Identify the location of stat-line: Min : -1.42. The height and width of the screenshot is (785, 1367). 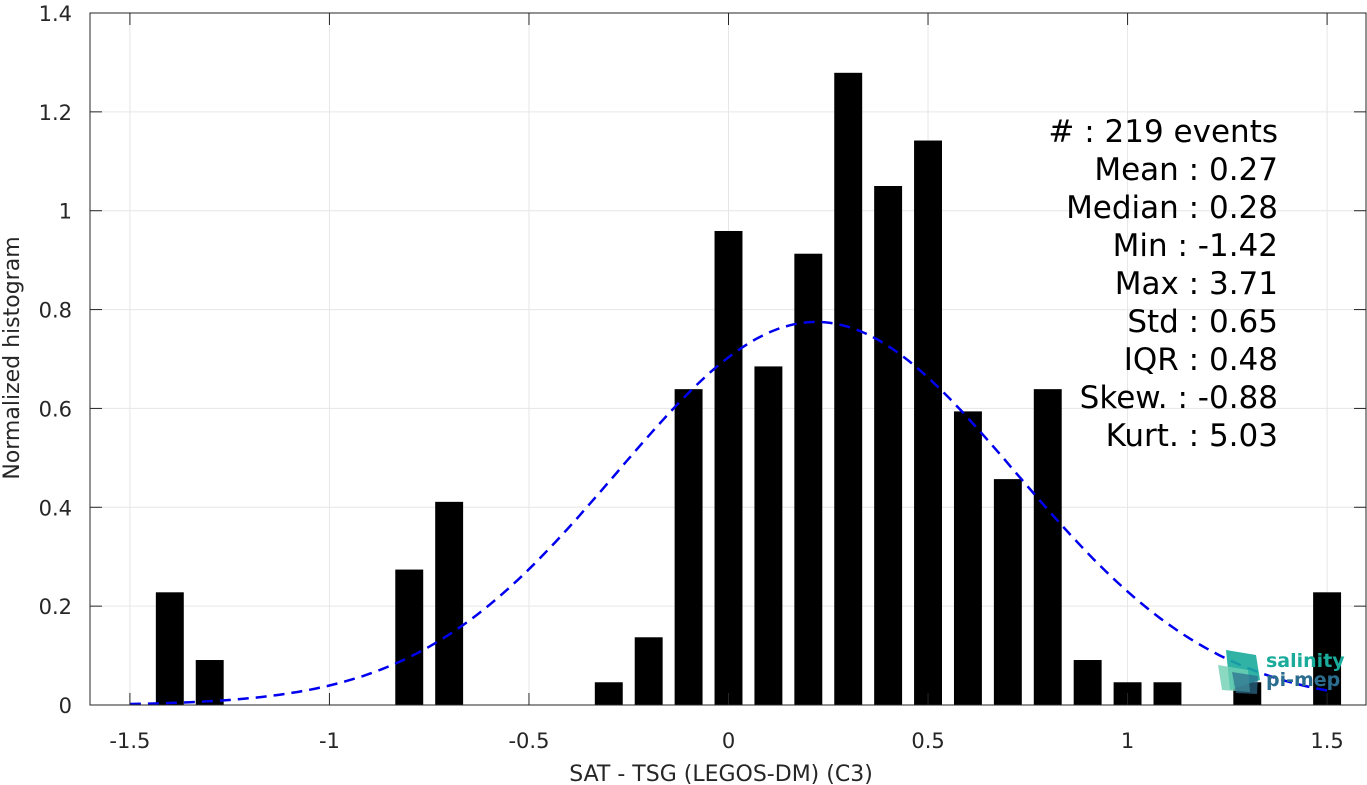
(1195, 246).